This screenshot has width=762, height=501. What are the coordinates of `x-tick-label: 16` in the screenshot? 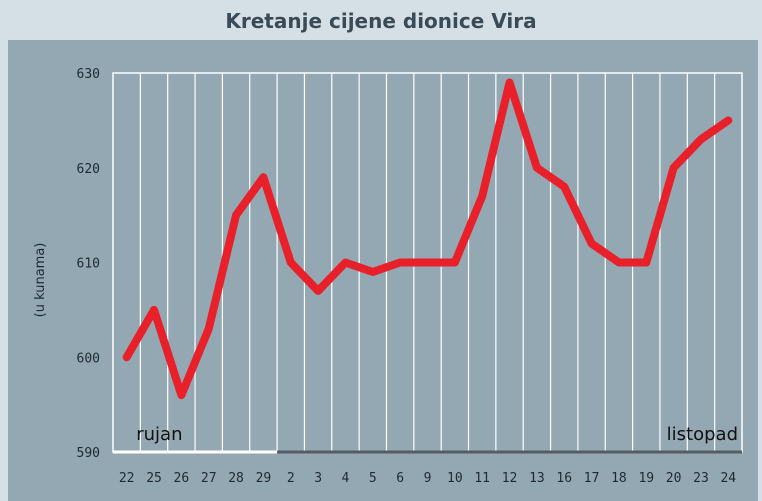 It's located at (564, 478).